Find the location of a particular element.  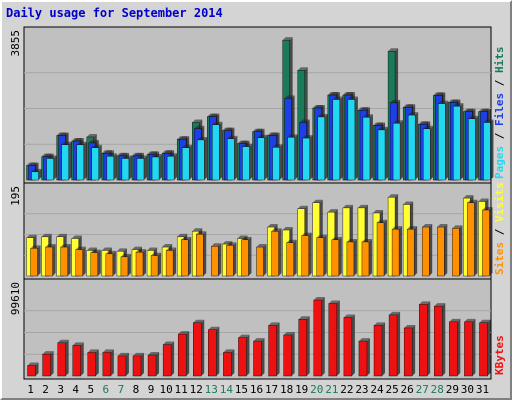

x-tick-label: 3 is located at coordinates (60, 389).